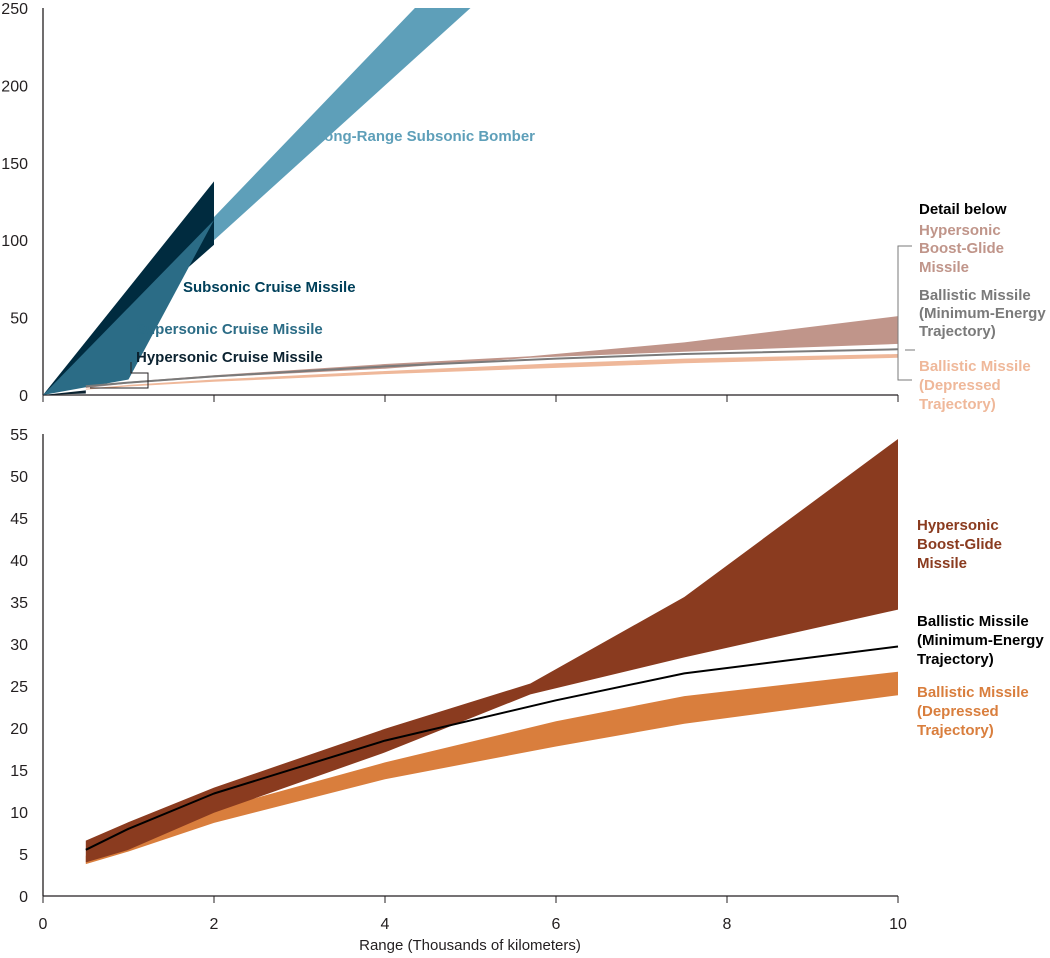 This screenshot has width=1050, height=958. Describe the element at coordinates (229, 357) in the screenshot. I see `label-hypersonic-cruise-missile: Hypersonic Cruise Missile` at that location.